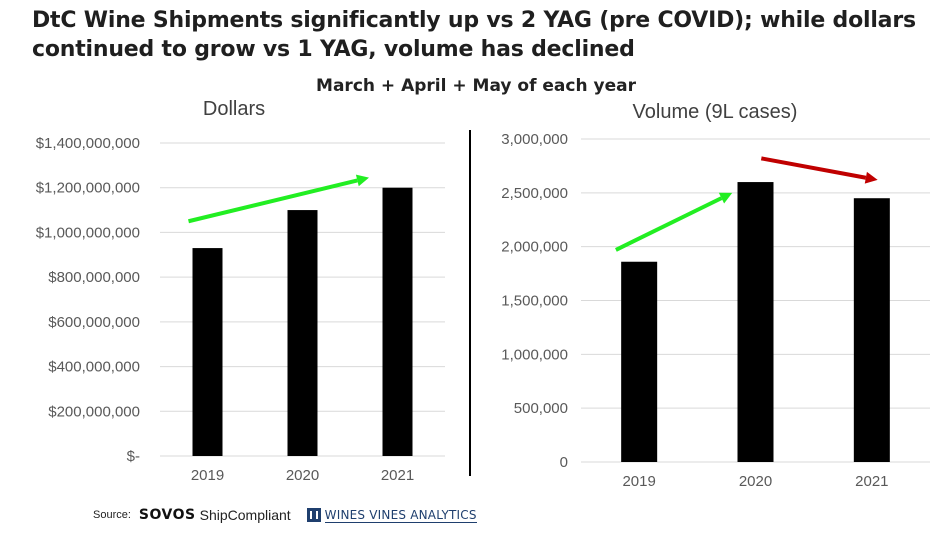  Describe the element at coordinates (313, 515) in the screenshot. I see `wva-icon` at that location.